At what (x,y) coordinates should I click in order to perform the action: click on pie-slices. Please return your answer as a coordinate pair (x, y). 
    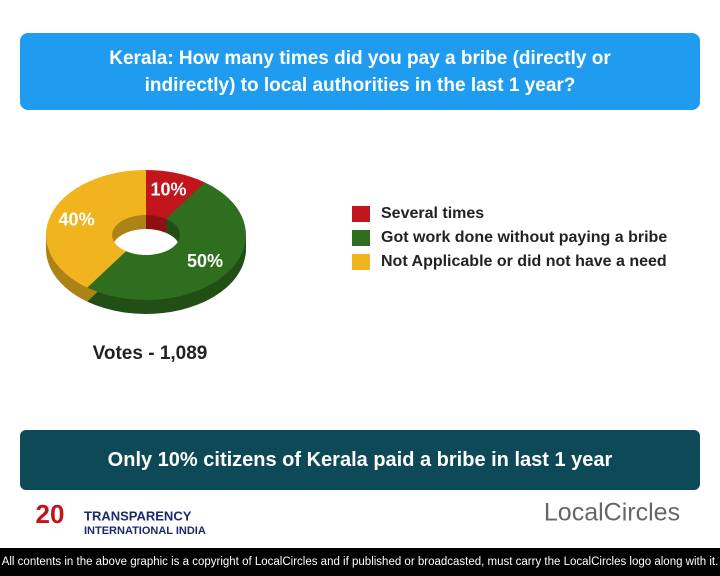
    Looking at the image, I should click on (146, 235).